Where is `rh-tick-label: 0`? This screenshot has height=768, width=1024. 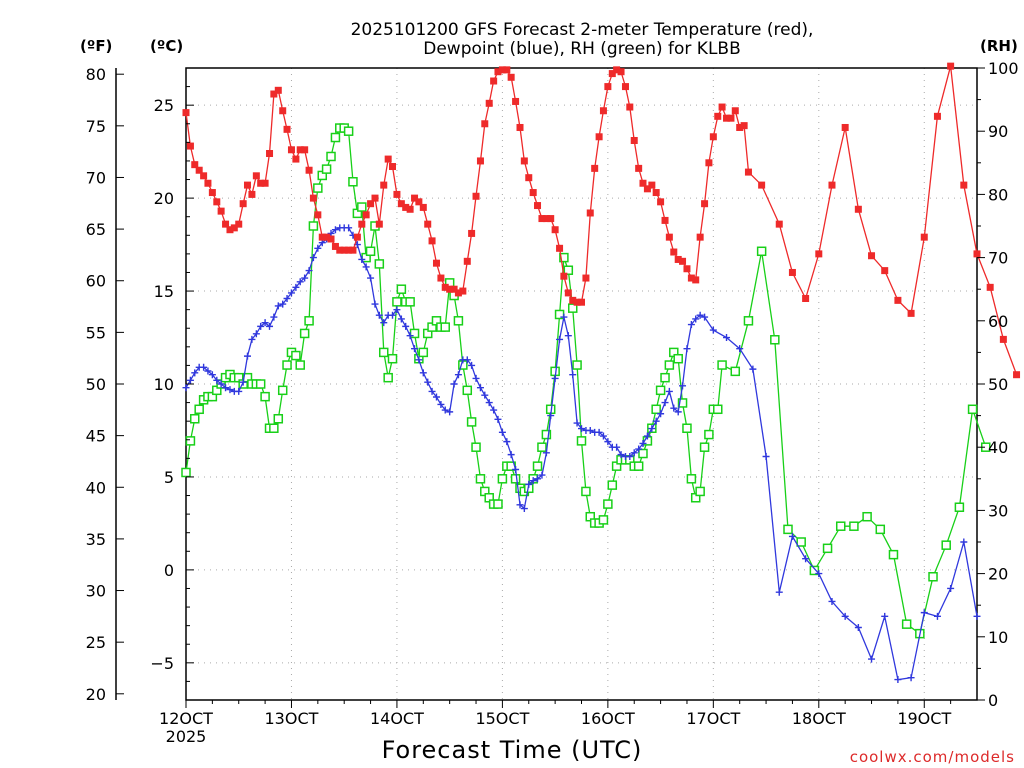 rh-tick-label: 0 is located at coordinates (993, 700).